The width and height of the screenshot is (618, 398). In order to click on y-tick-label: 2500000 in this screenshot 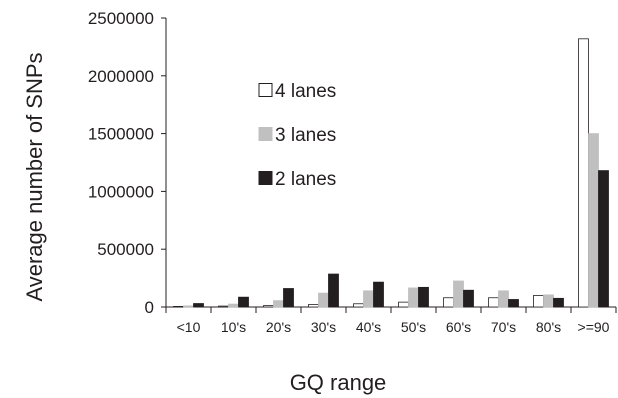, I will do `click(121, 18)`.